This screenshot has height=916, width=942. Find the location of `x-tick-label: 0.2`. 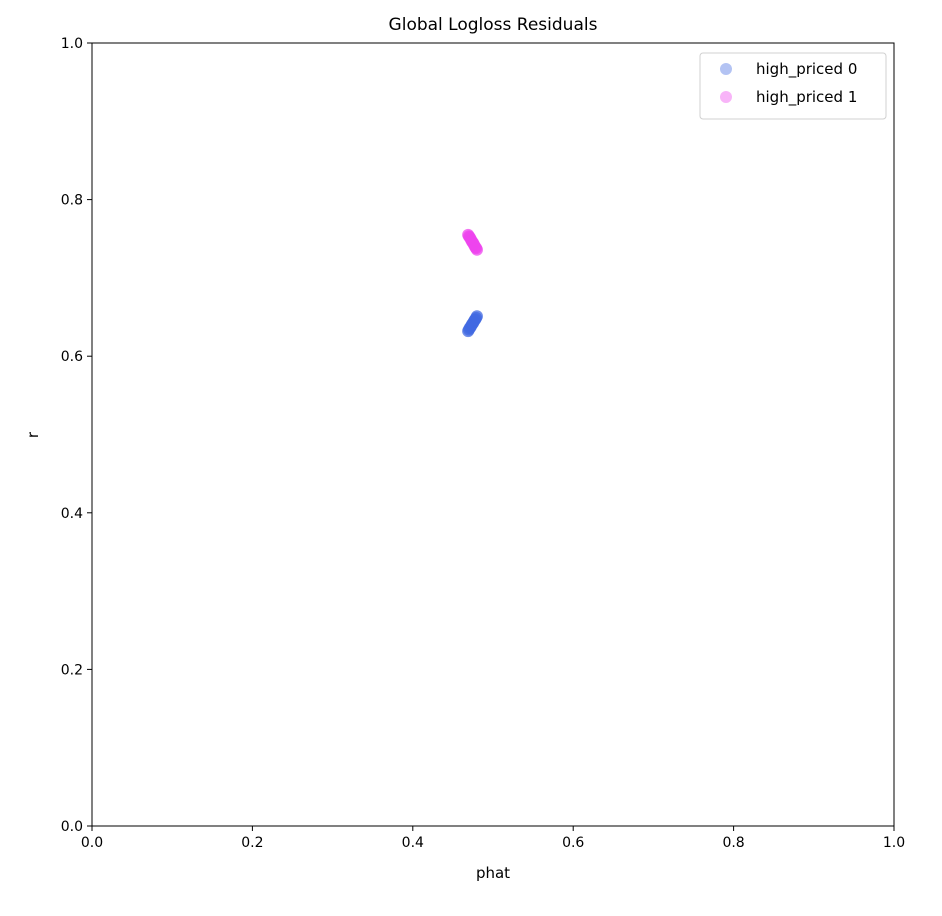

x-tick-label: 0.2 is located at coordinates (252, 843).